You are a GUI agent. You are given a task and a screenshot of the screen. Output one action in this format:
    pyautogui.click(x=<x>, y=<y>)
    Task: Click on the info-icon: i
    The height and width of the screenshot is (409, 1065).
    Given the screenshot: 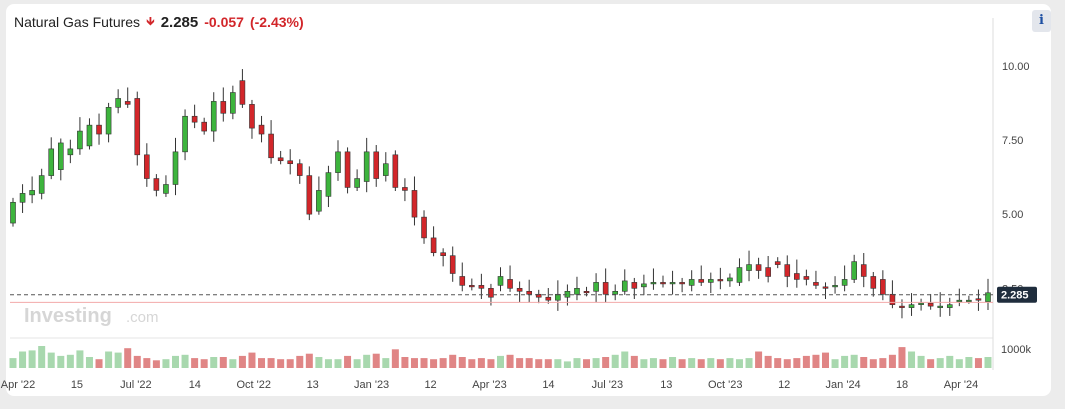 What is the action you would take?
    pyautogui.click(x=1041, y=21)
    